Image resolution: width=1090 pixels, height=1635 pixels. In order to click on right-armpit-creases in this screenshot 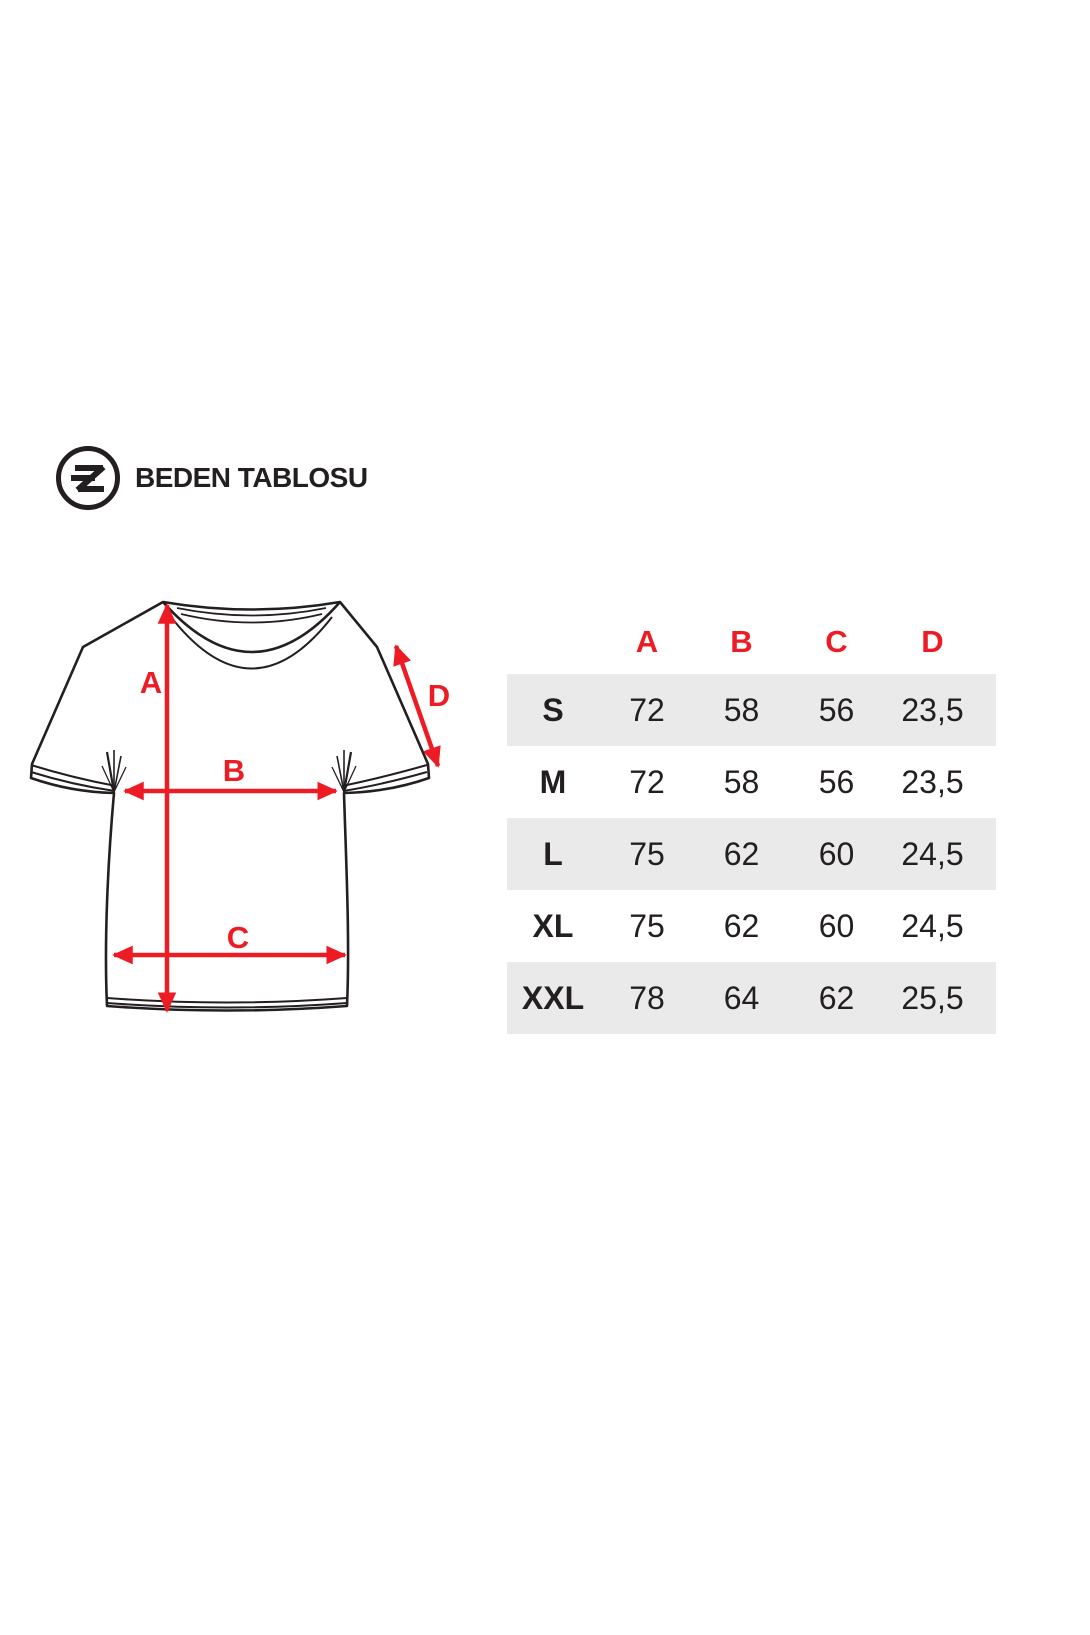, I will do `click(344, 771)`.